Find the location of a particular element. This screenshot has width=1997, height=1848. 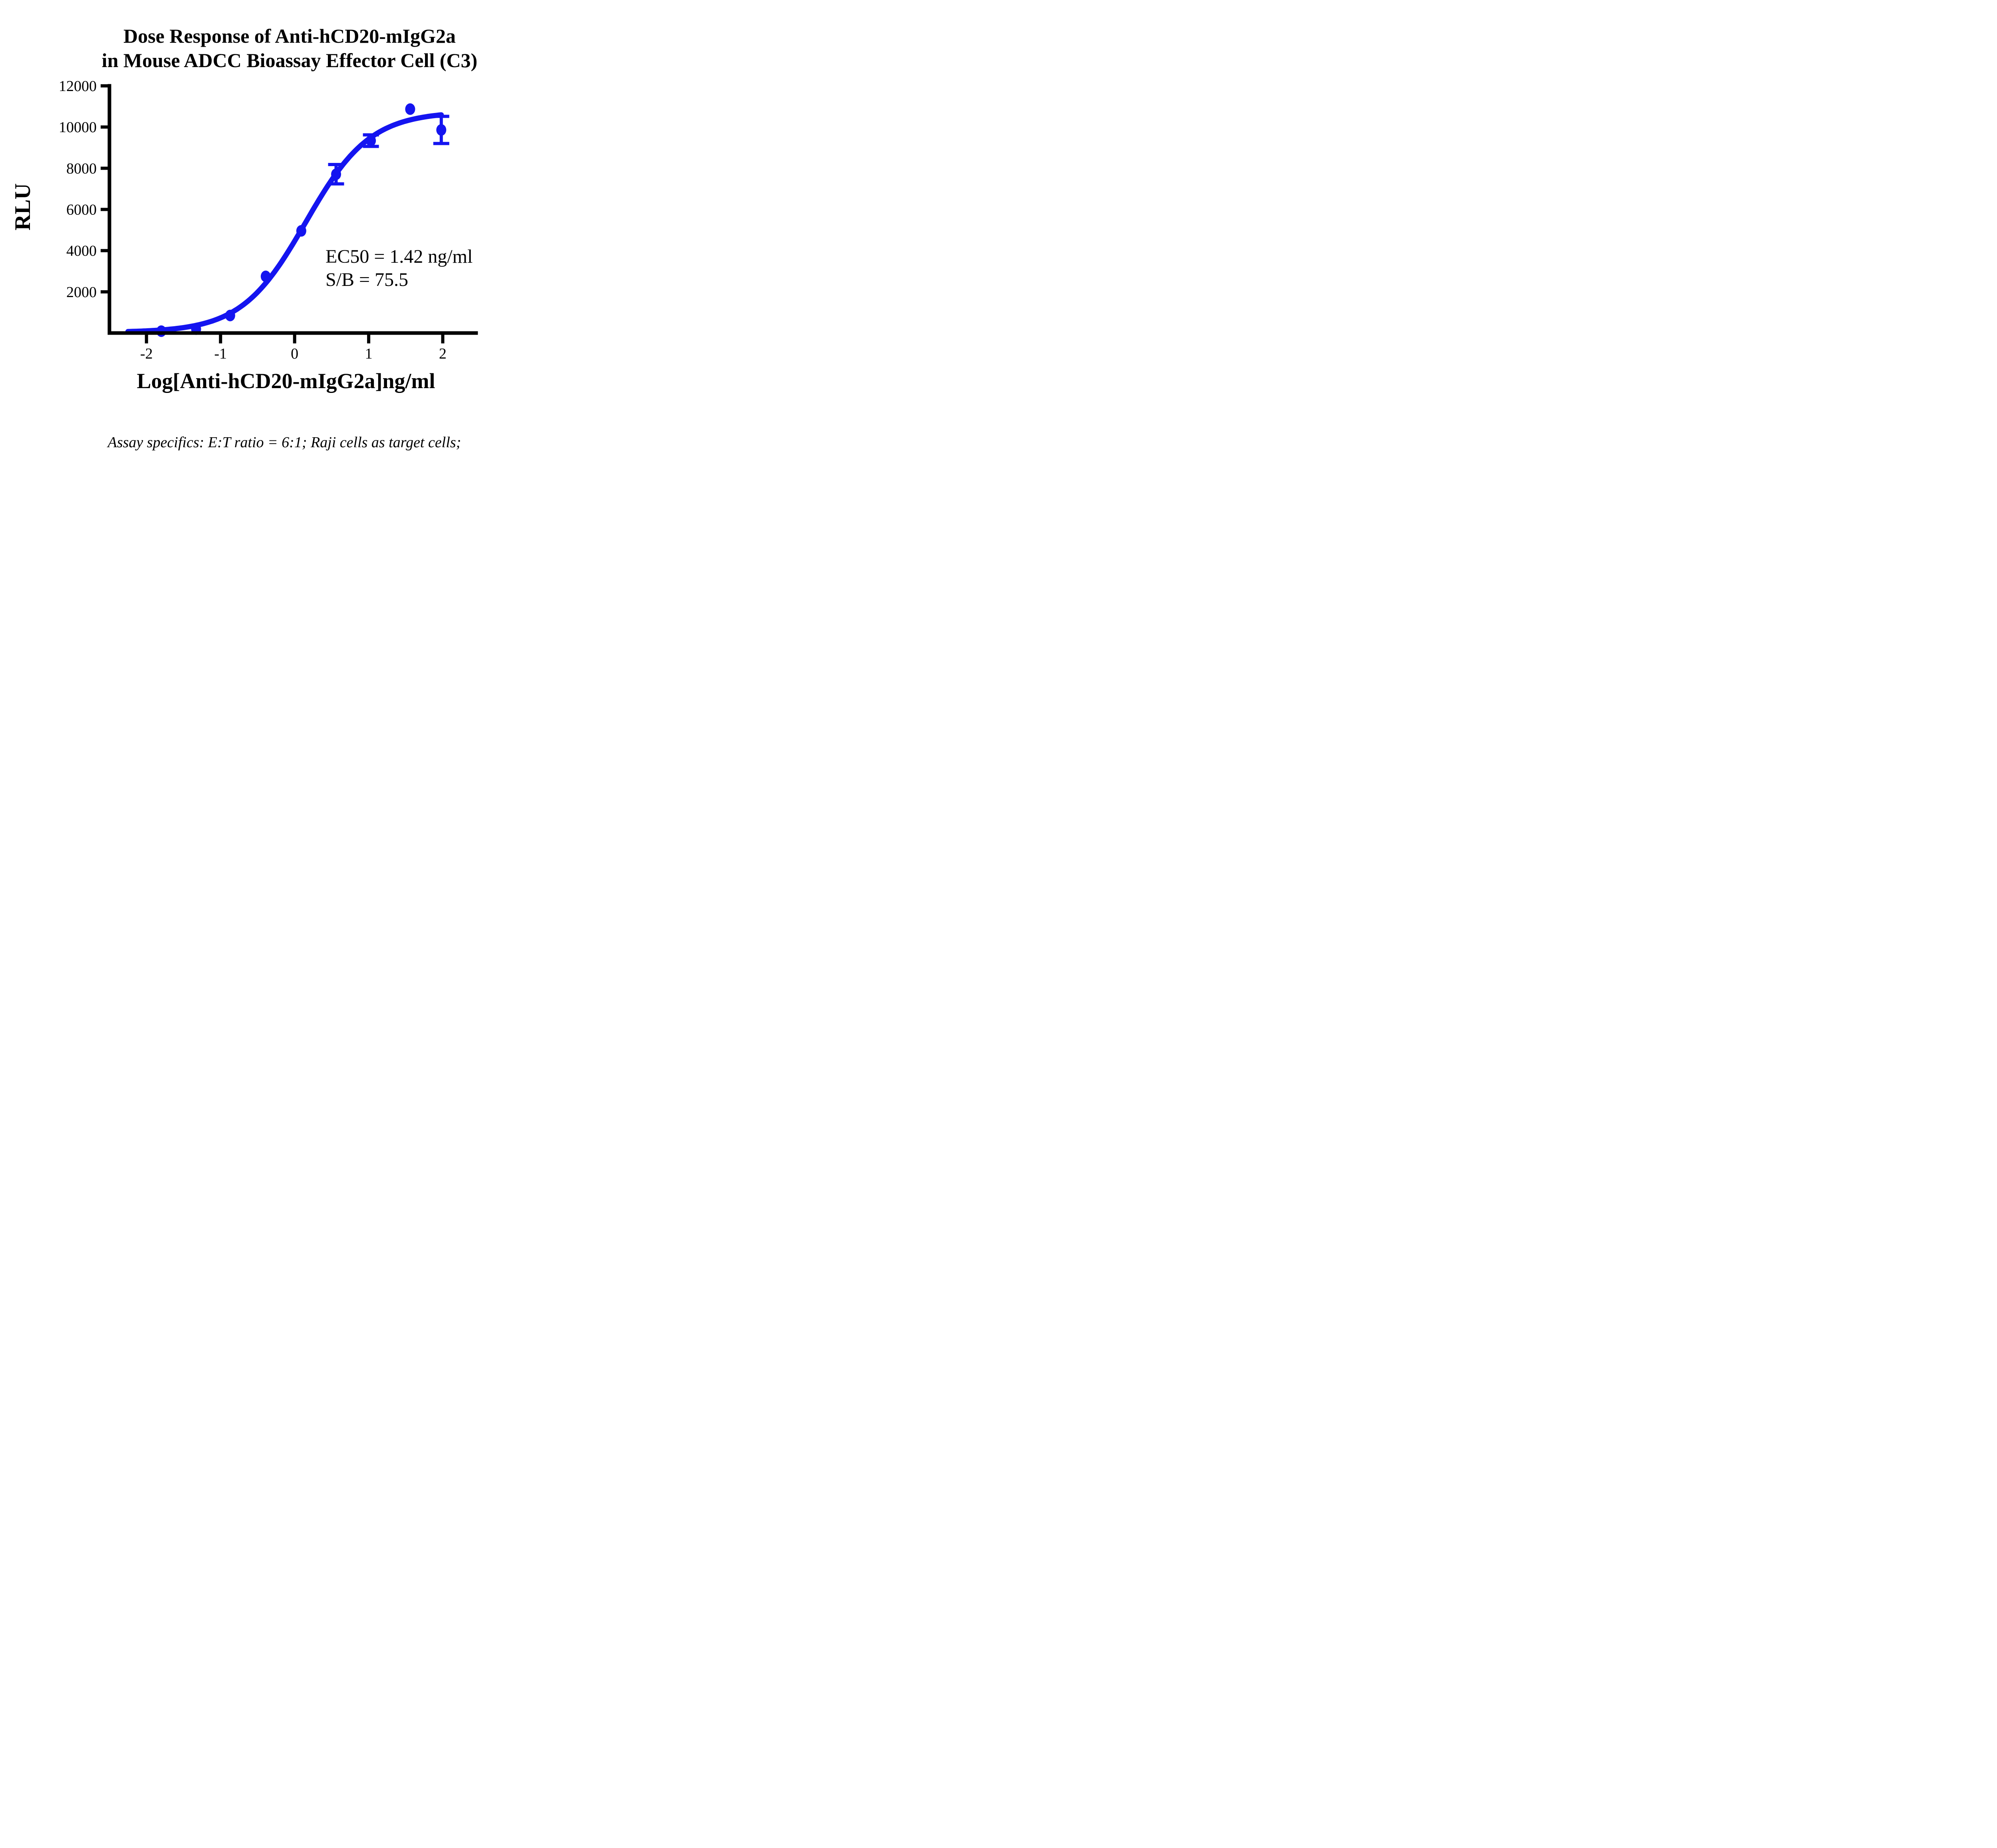

y-tick-label: 8000 is located at coordinates (81, 168).